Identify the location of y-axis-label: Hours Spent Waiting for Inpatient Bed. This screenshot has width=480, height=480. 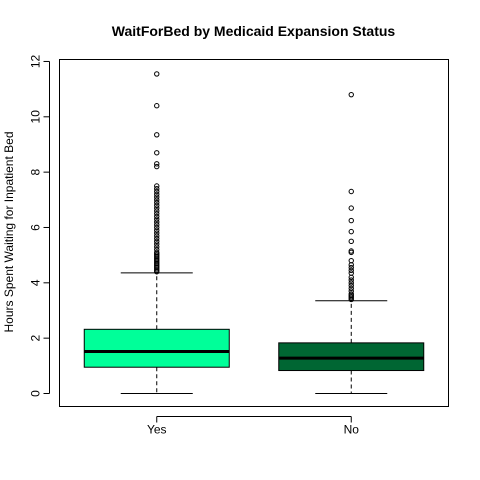
(9, 232).